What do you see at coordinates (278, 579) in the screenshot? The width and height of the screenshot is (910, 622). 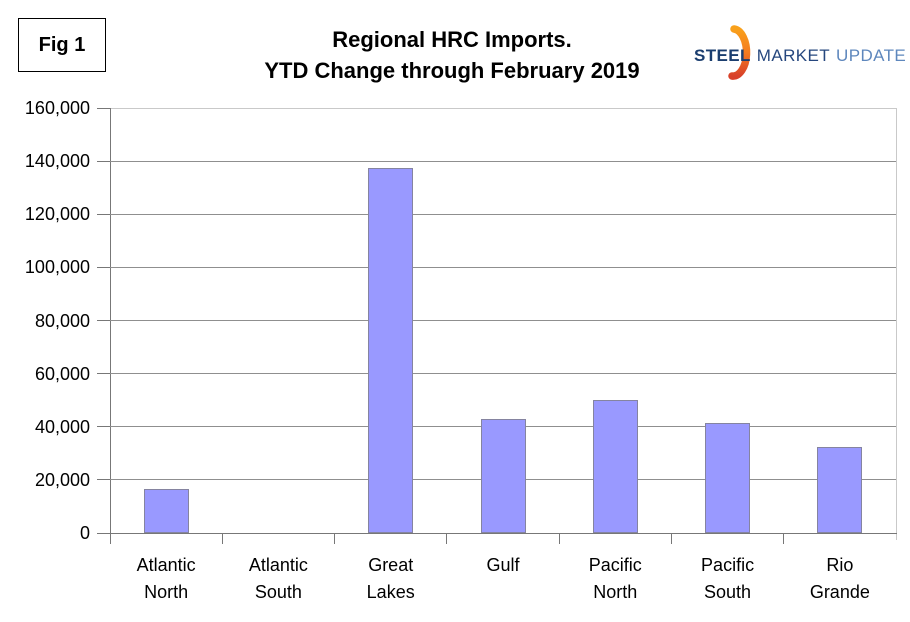 I see `x-axis-label-atlantic-south: Atlantic South` at bounding box center [278, 579].